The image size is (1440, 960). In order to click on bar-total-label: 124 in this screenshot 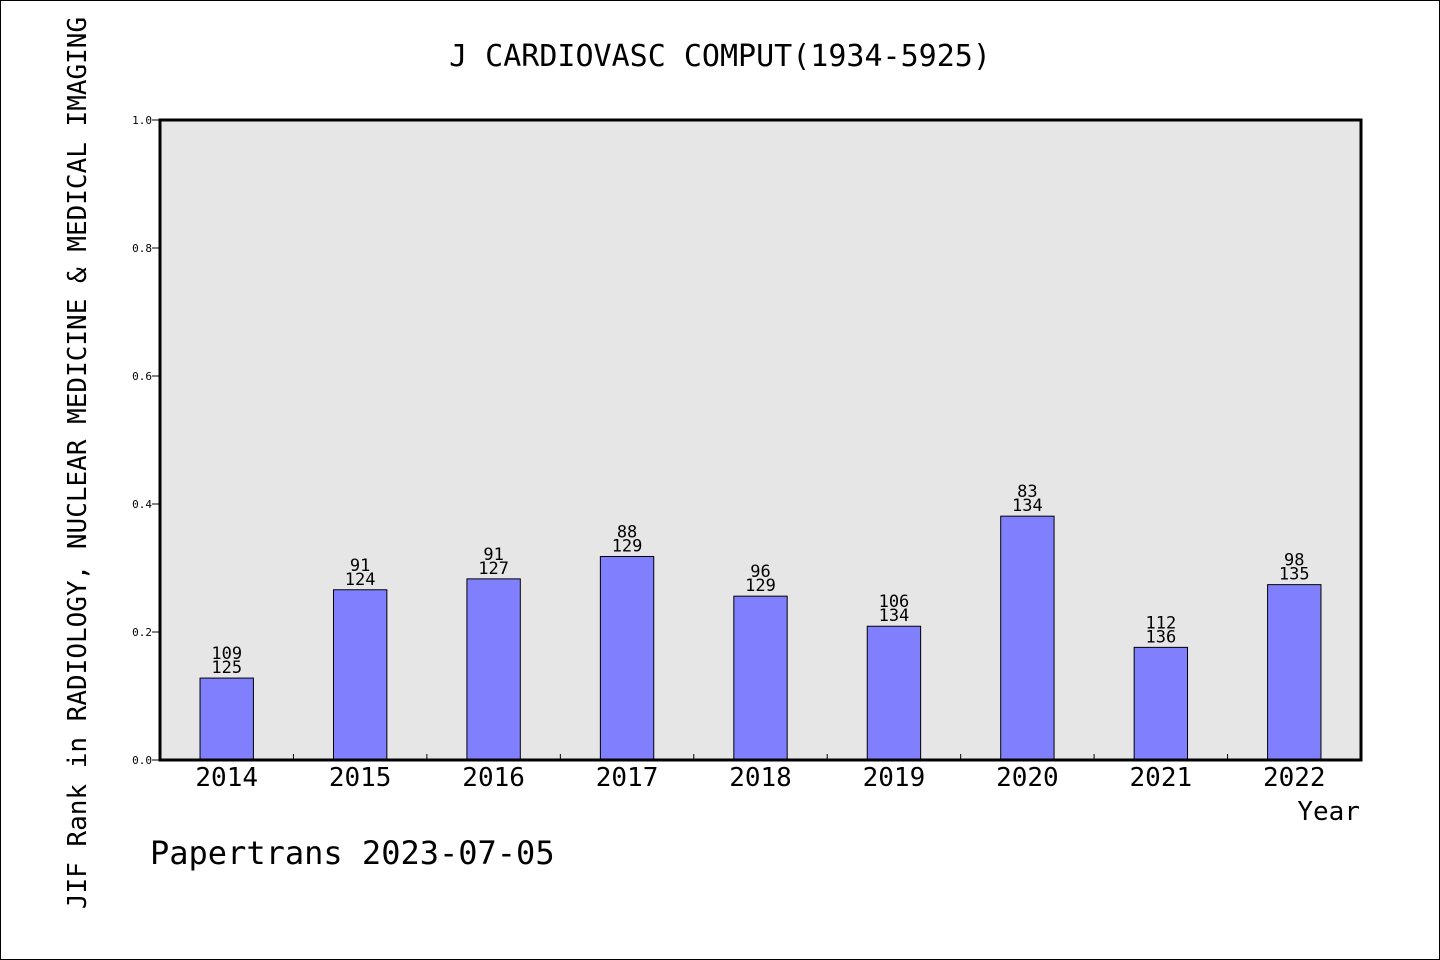, I will do `click(360, 580)`.